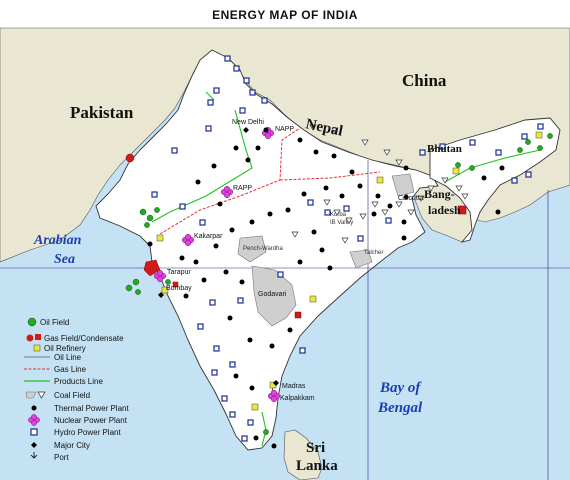  What do you see at coordinates (102, 112) in the screenshot?
I see `label-pakistan: Pakistan` at bounding box center [102, 112].